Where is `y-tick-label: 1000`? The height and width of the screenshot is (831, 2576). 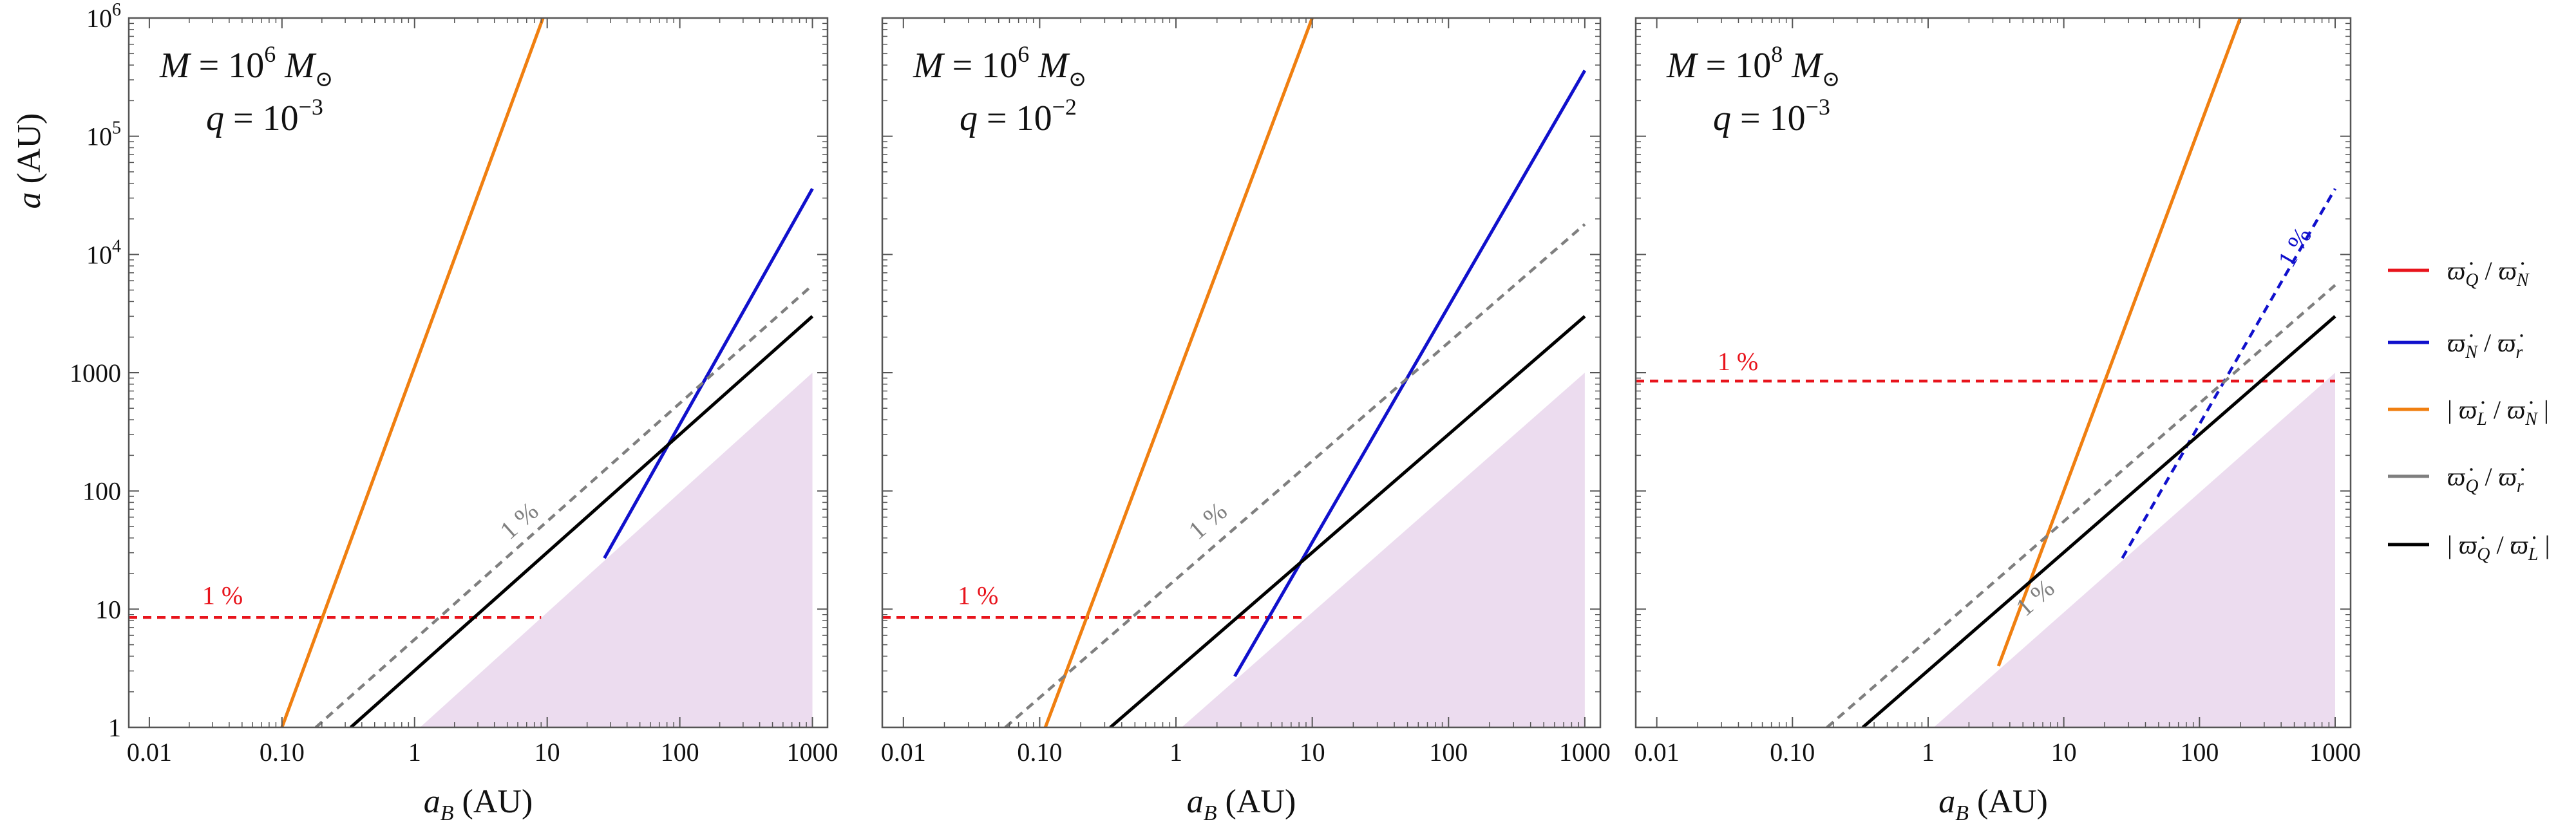 y-tick-label: 1000 is located at coordinates (96, 373).